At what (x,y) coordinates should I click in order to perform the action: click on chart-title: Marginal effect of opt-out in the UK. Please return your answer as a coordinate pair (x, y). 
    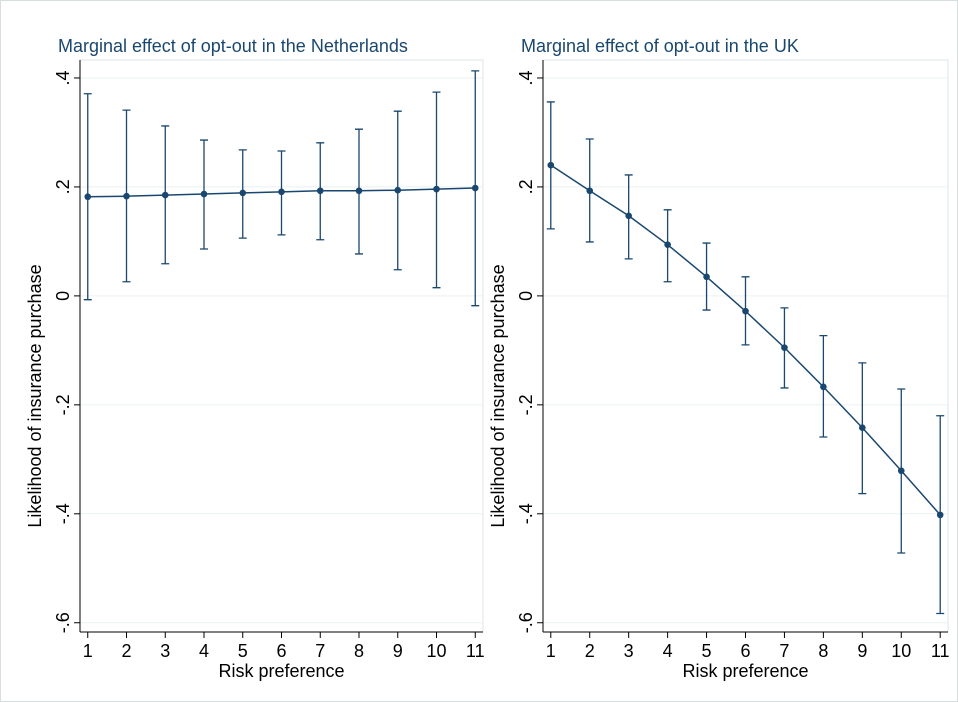
    Looking at the image, I should click on (660, 46).